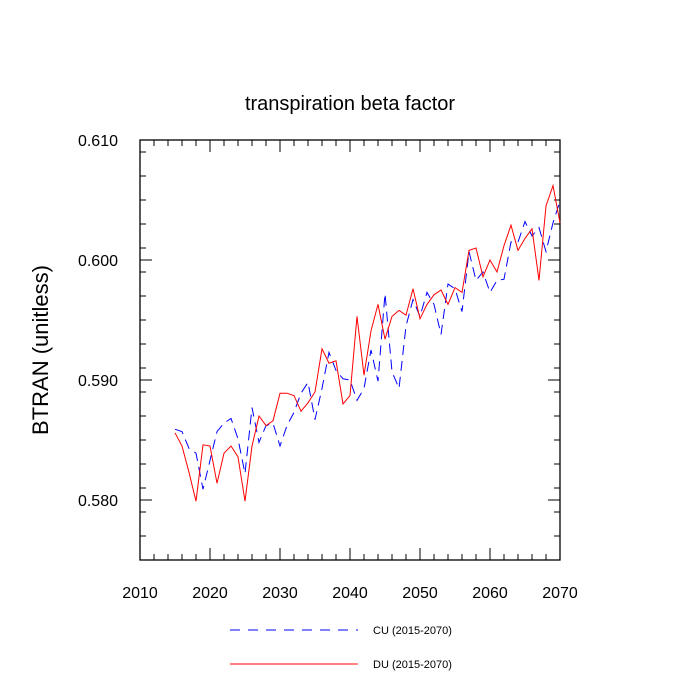 This screenshot has height=700, width=700. What do you see at coordinates (40, 350) in the screenshot?
I see `y-axis-label: BTRAN (unitless)` at bounding box center [40, 350].